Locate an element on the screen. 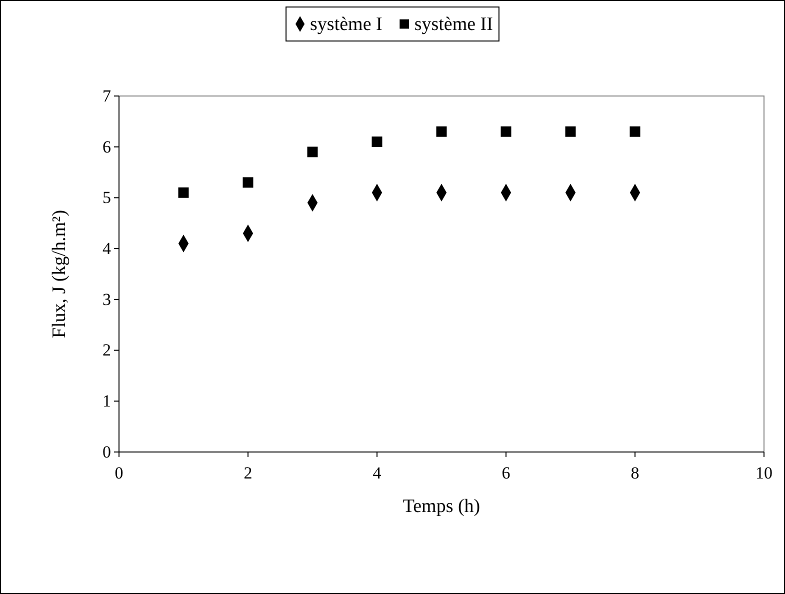 The width and height of the screenshot is (785, 594). x-tick-label: 6 is located at coordinates (506, 473).